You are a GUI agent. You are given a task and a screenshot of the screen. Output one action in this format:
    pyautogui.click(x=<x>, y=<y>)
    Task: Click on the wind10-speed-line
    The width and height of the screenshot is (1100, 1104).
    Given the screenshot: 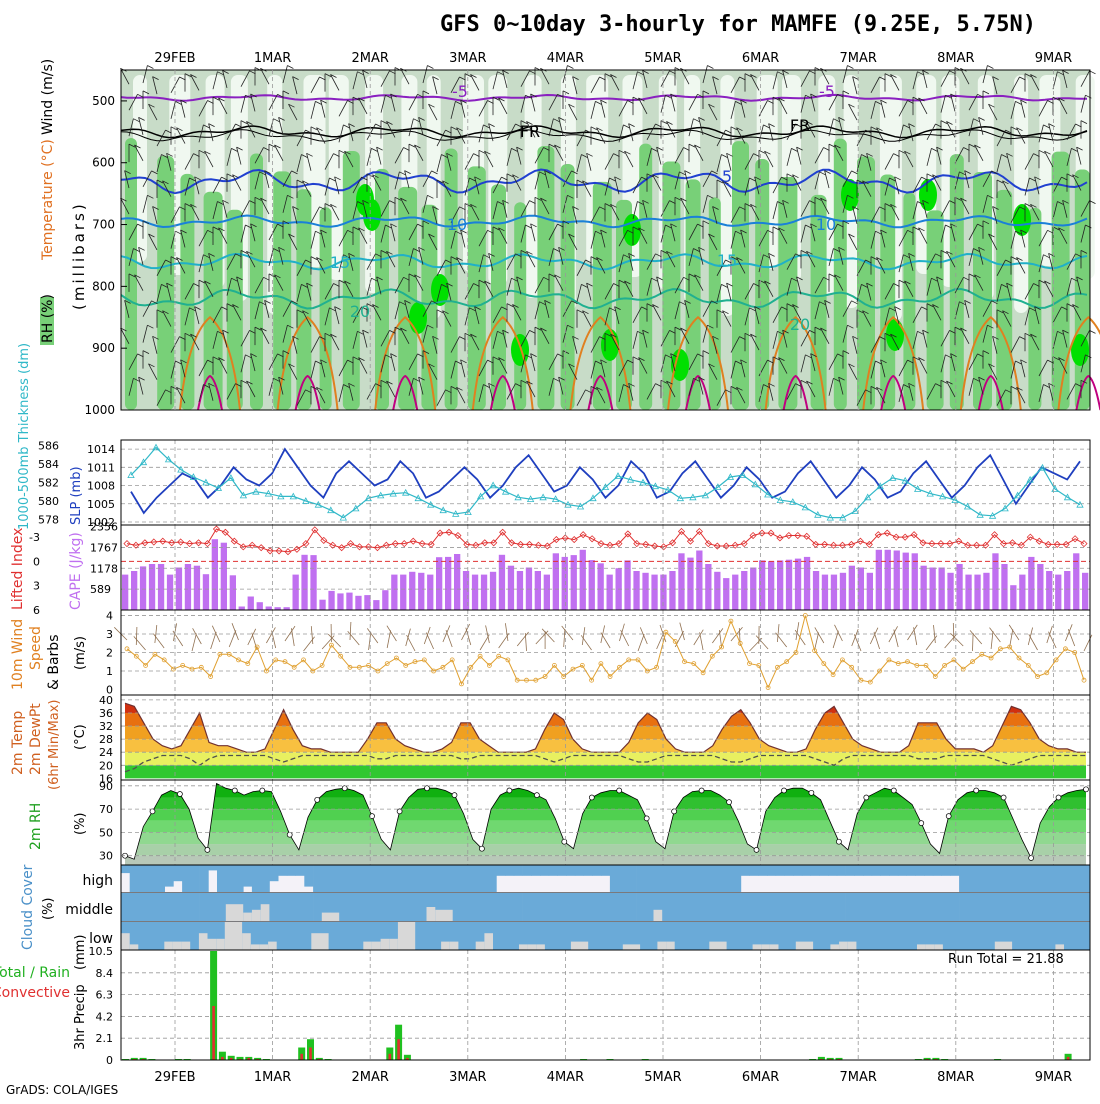 What is the action you would take?
    pyautogui.click(x=605, y=652)
    